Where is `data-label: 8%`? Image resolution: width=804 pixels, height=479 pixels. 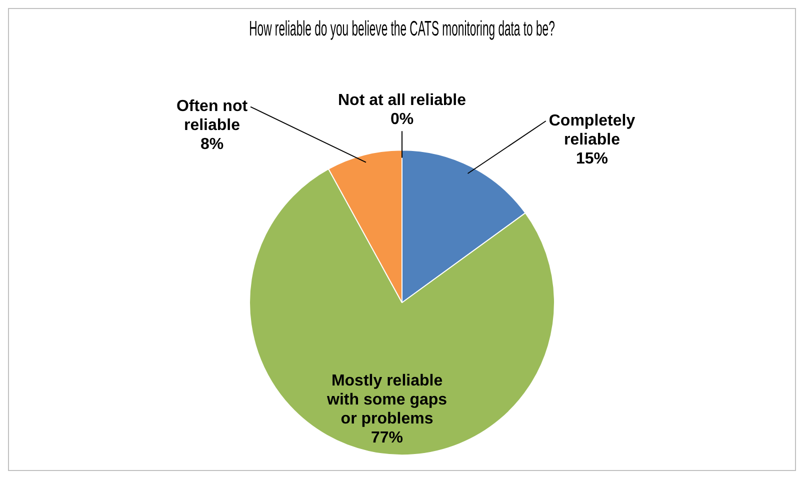
data-label: 8% is located at coordinates (212, 145).